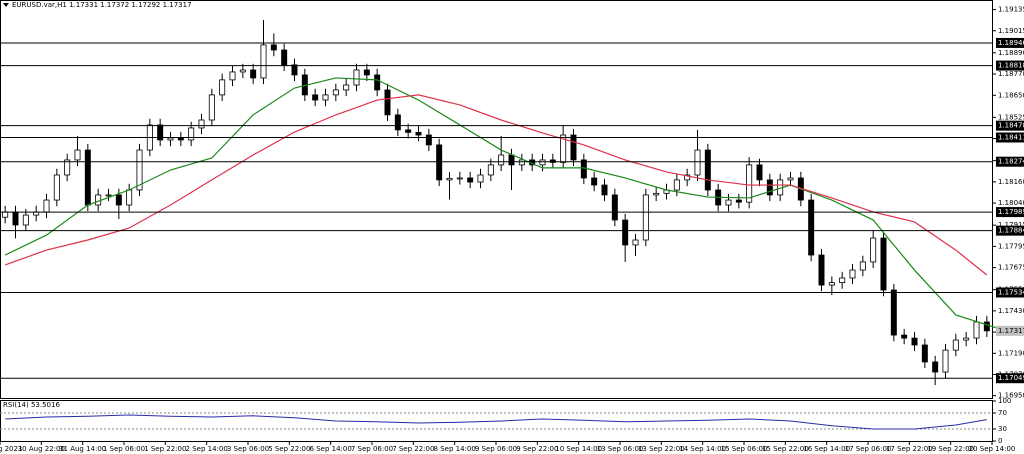 The height and width of the screenshot is (454, 1024). Describe the element at coordinates (372, 449) in the screenshot. I see `x-tick-label: 7 Sep 06:00` at that location.